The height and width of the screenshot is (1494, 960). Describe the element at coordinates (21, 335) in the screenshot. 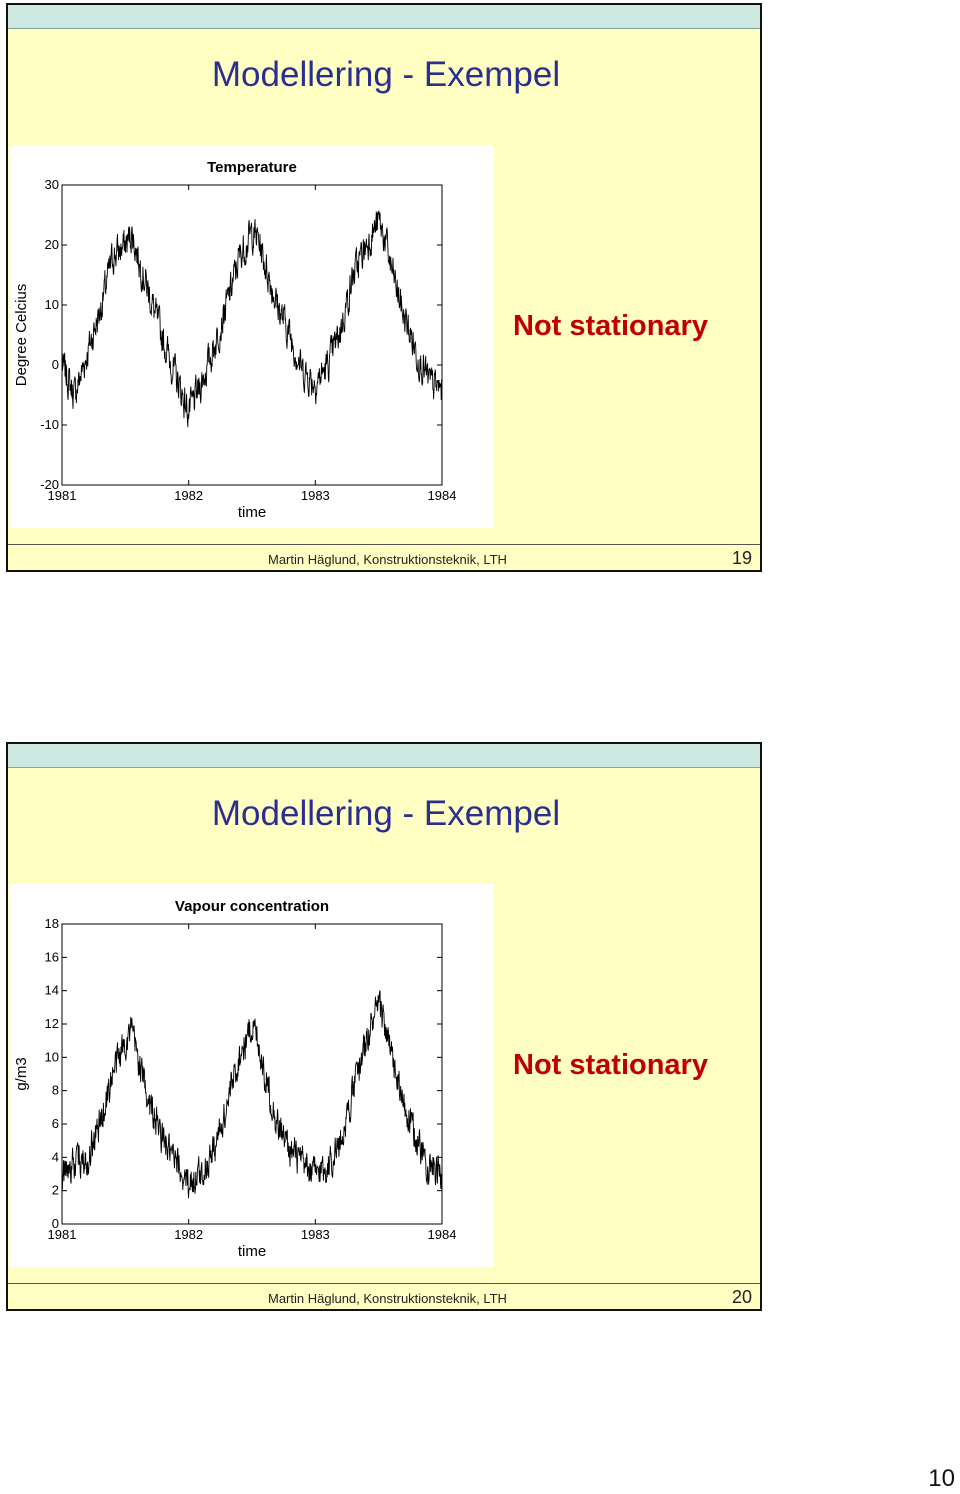

I see `y-axis-label: Degree Celcius` at that location.